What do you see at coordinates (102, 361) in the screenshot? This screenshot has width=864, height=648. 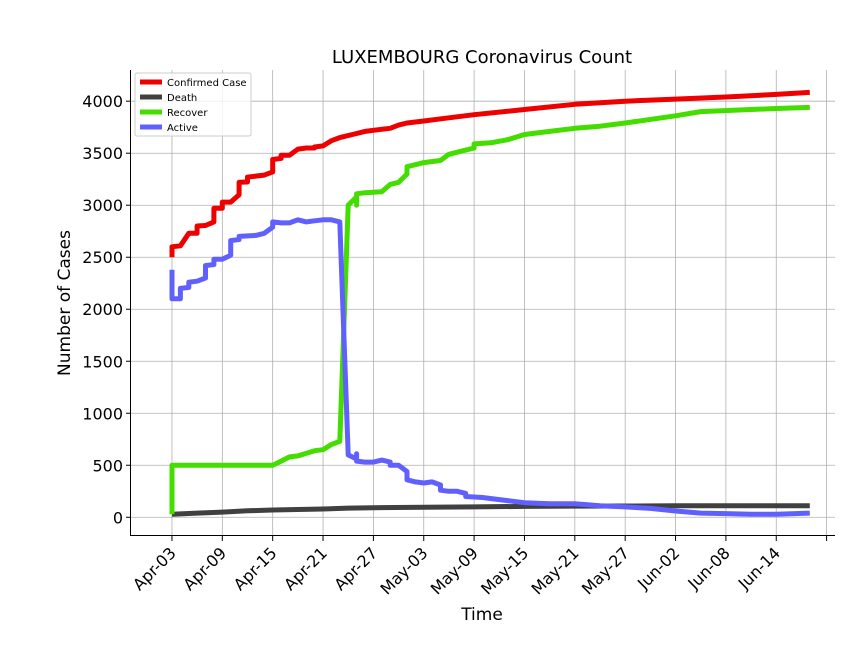 I see `y-tick-label: 1500` at bounding box center [102, 361].